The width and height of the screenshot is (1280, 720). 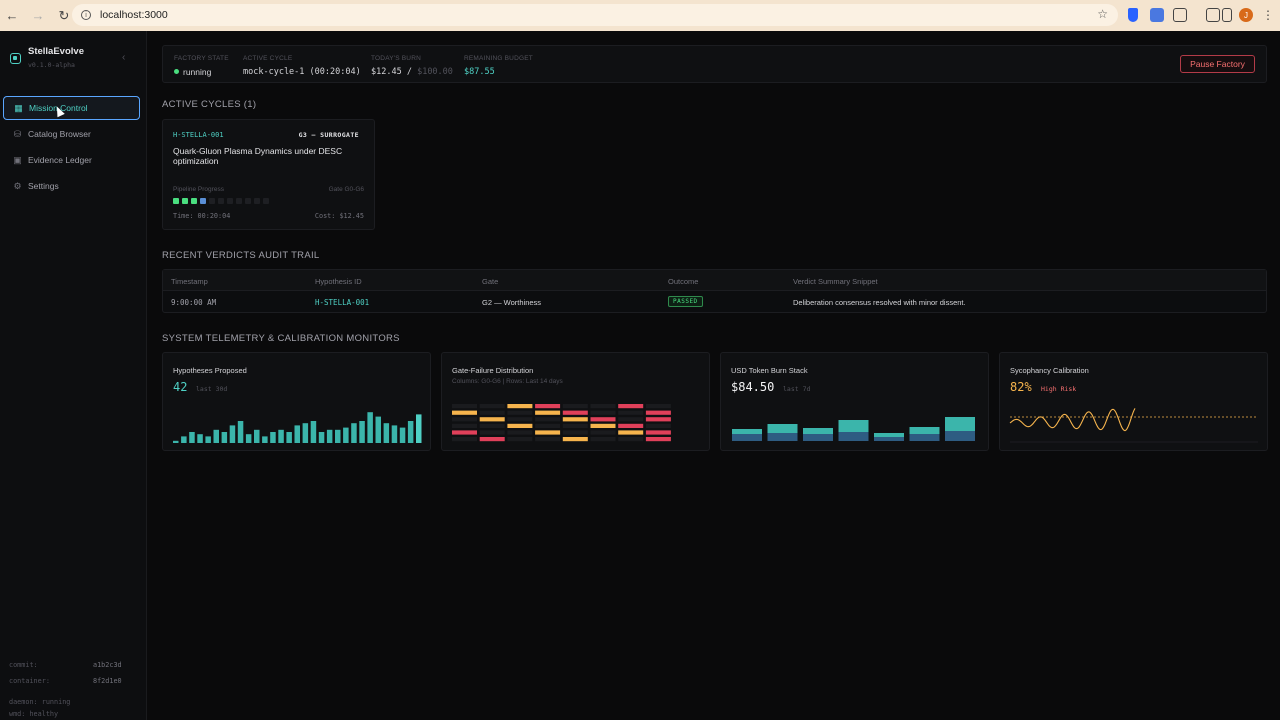 I want to click on url-text: localhost:3000, so click(x=134, y=15).